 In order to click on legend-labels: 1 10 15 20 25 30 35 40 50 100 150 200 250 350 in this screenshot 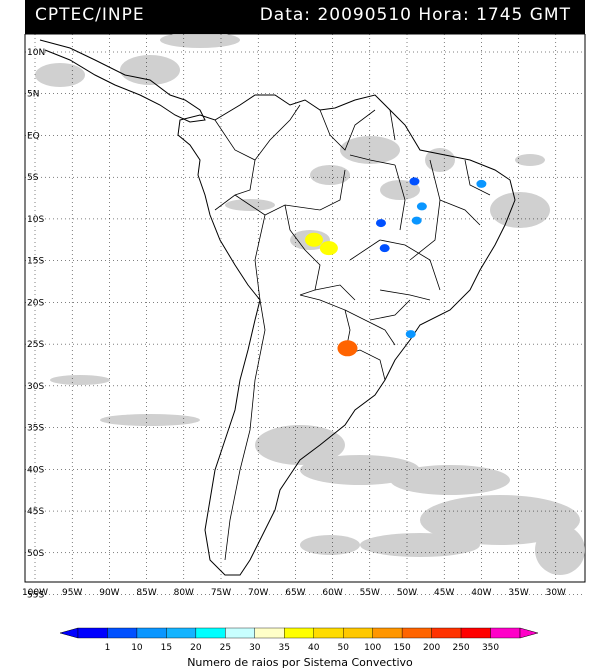, I will do `click(302, 648)`.